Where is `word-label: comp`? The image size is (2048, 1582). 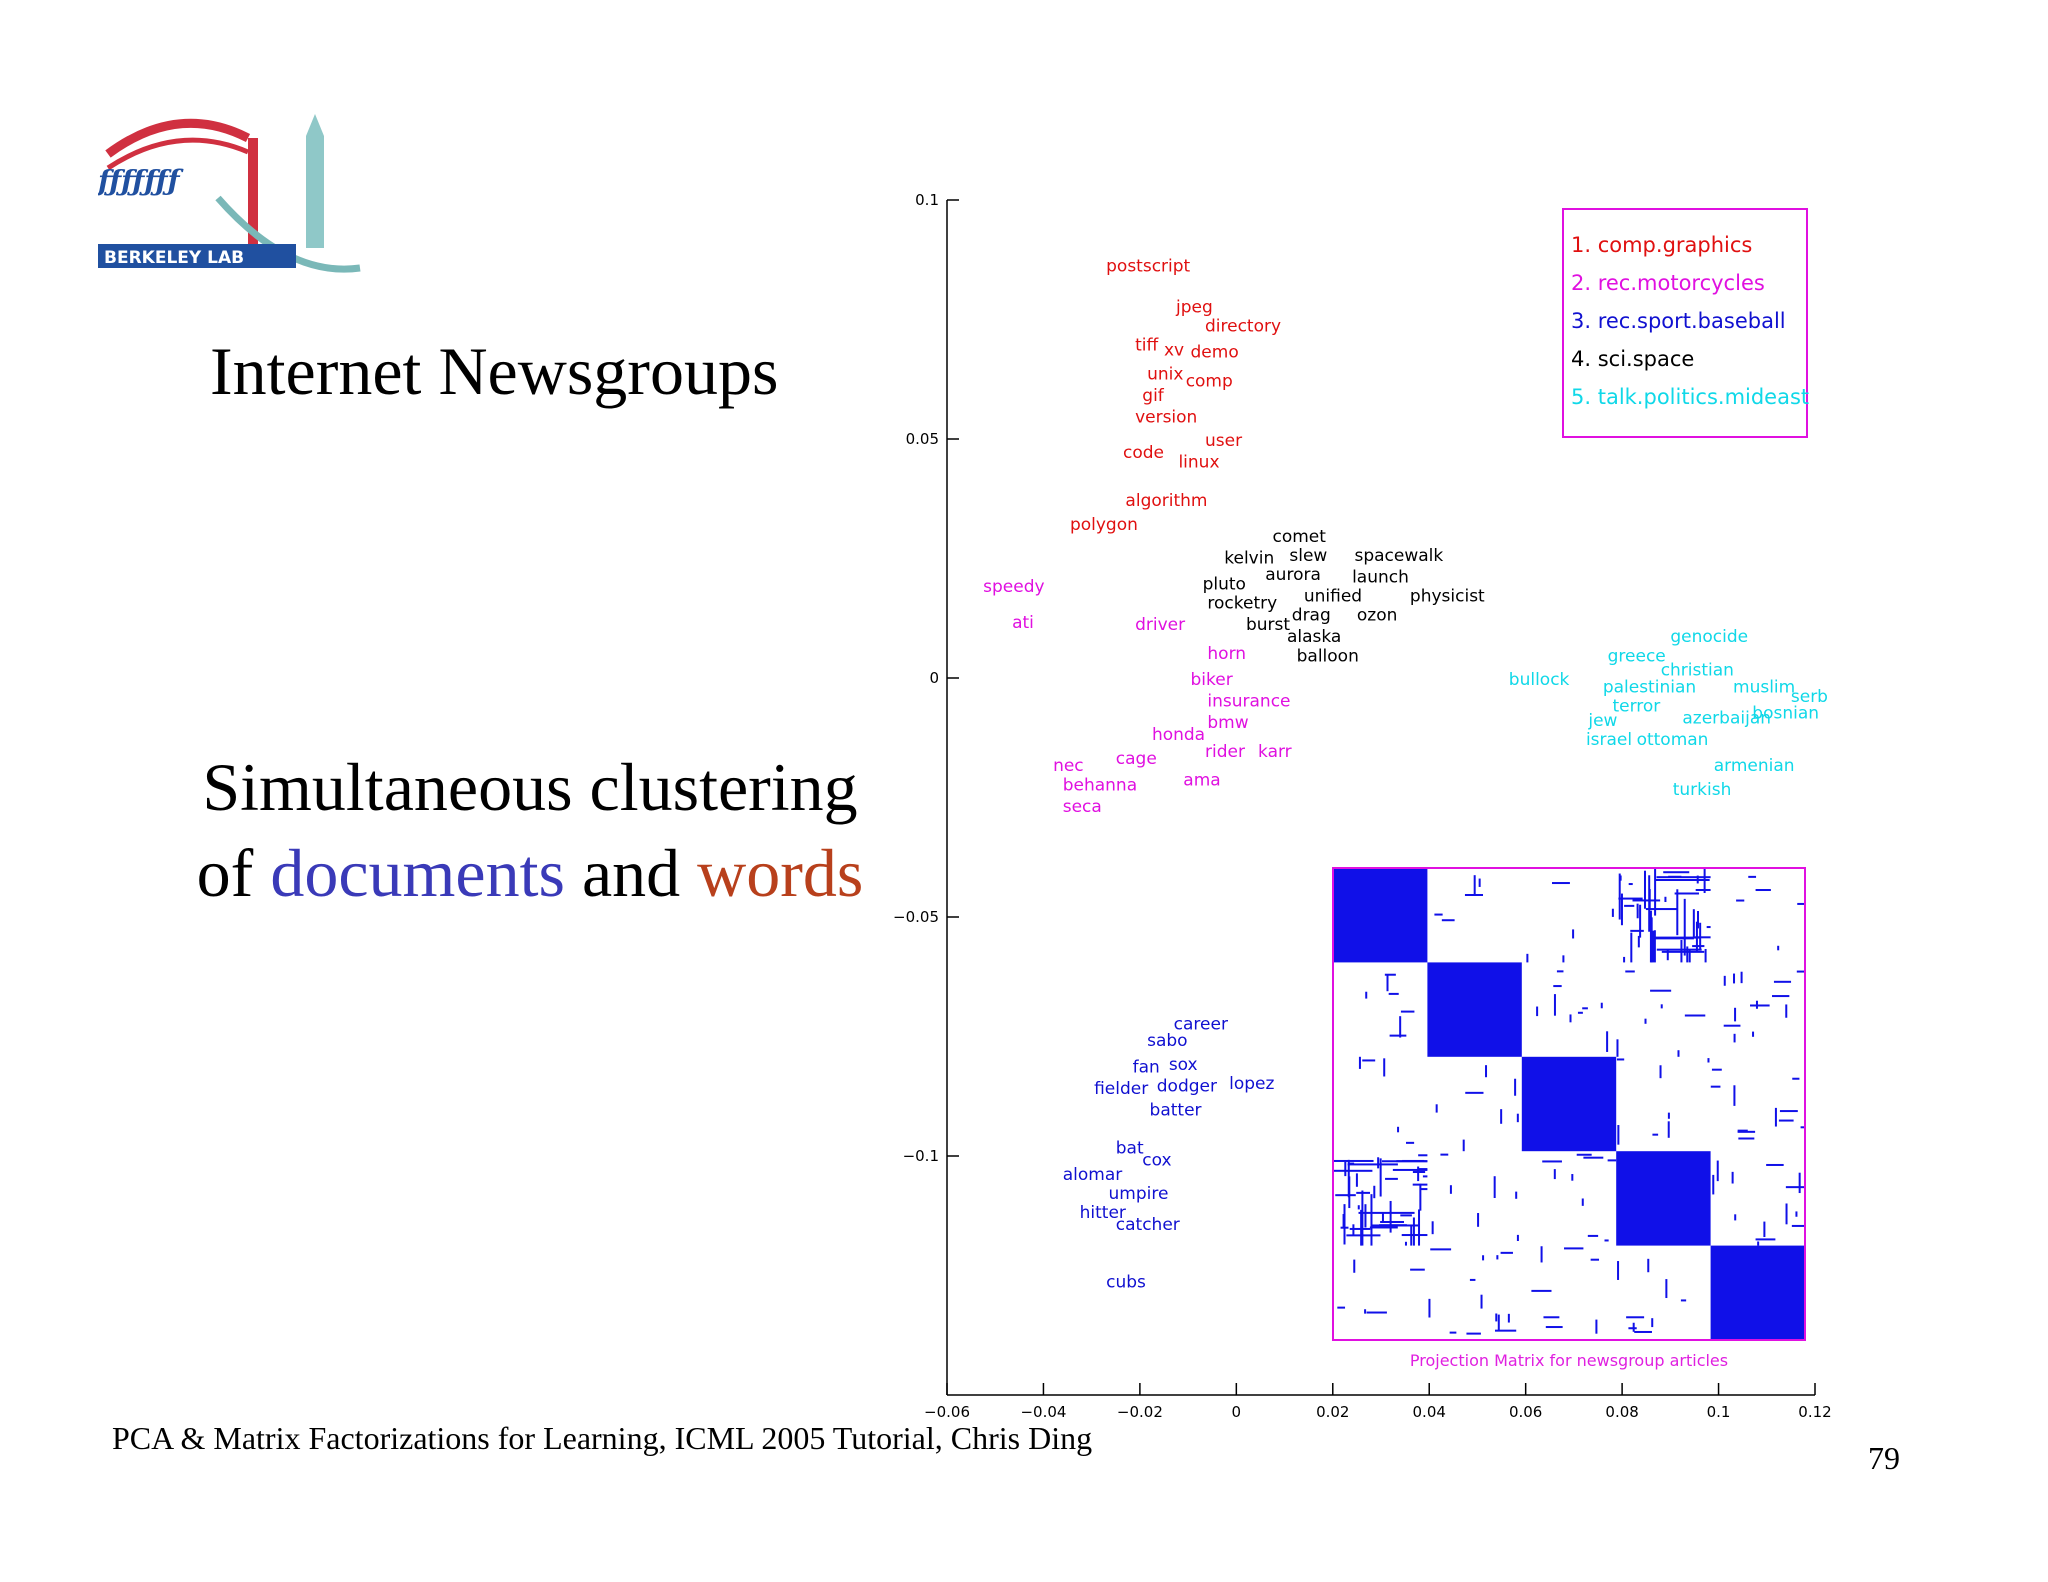 word-label: comp is located at coordinates (1209, 381).